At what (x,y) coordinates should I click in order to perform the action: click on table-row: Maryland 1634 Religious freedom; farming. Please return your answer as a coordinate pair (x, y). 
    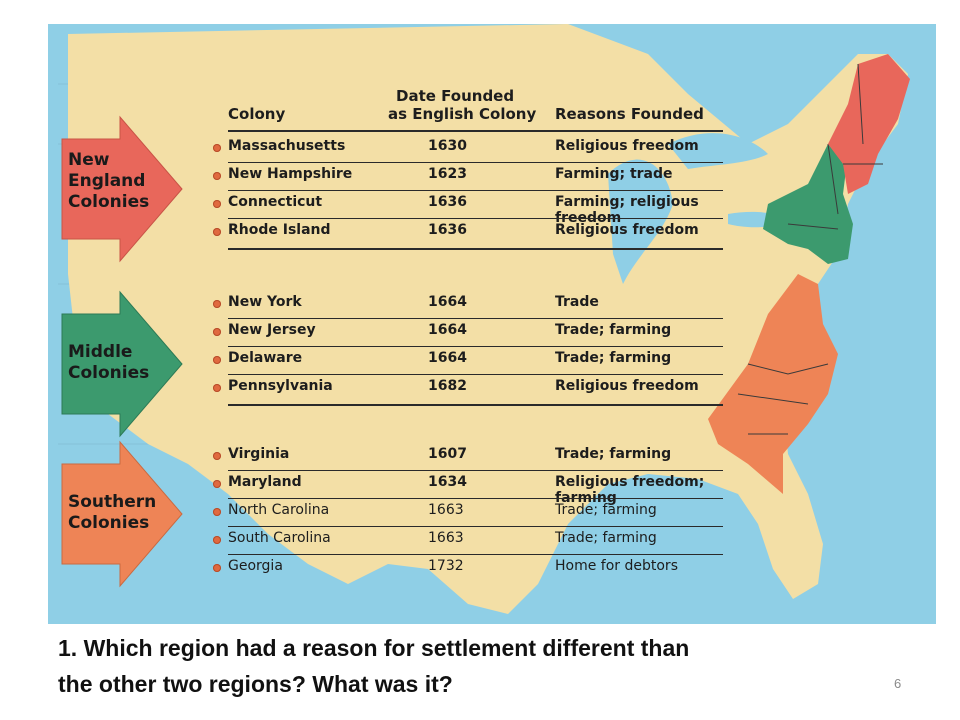
    Looking at the image, I should click on (468, 490).